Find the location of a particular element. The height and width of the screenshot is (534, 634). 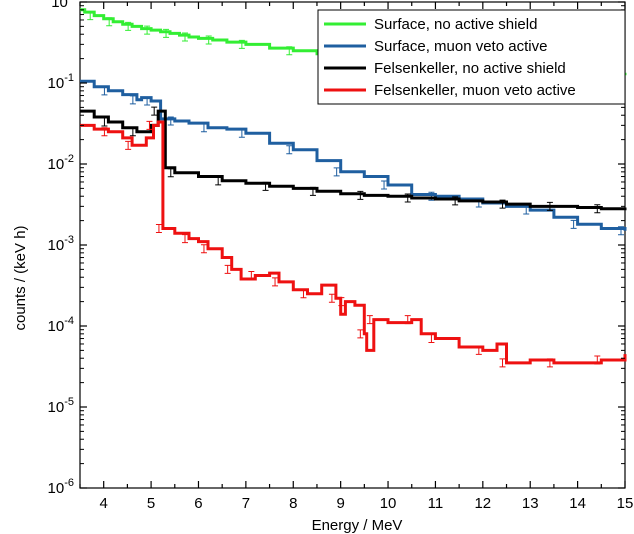

legend-box is located at coordinates (471, 57).